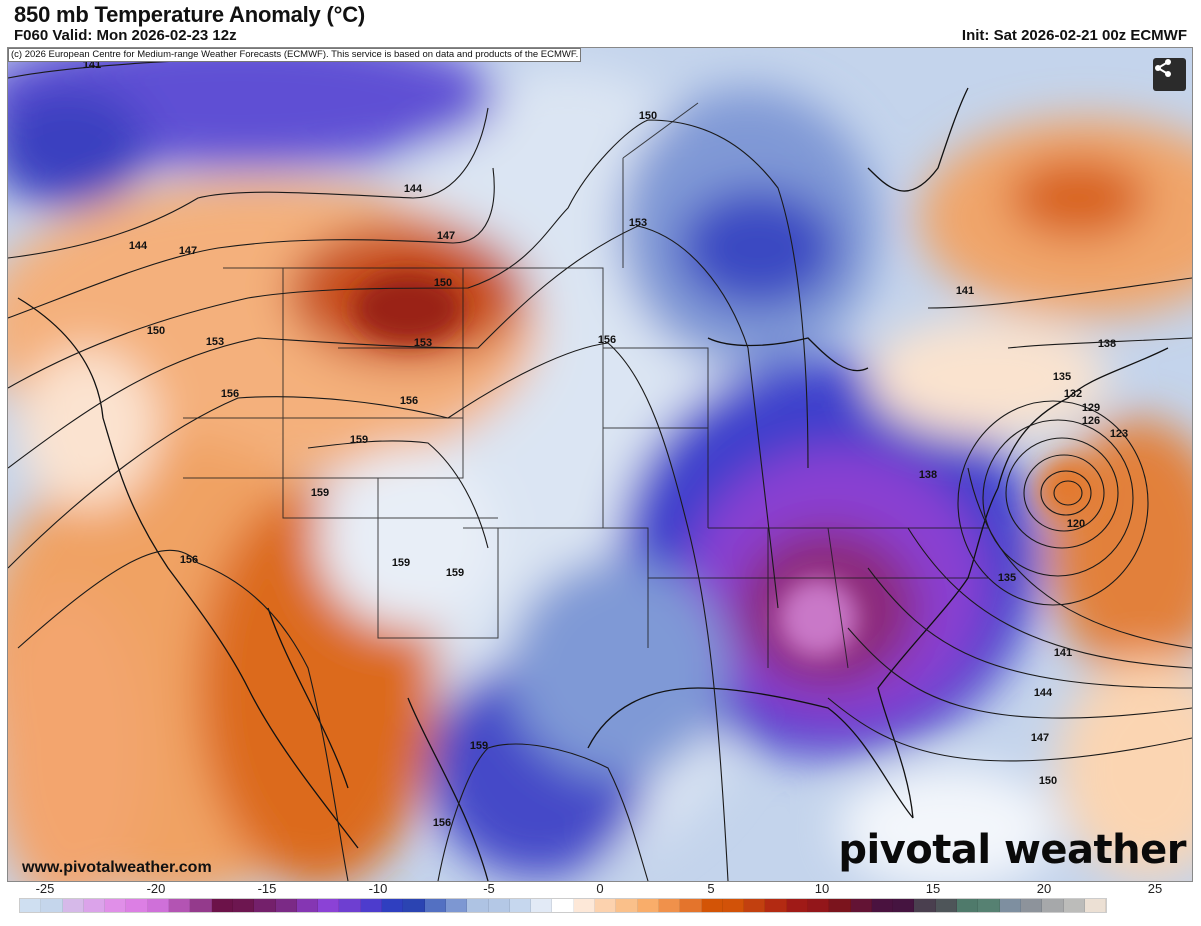 The height and width of the screenshot is (926, 1201). I want to click on contour-label: 123, so click(1119, 434).